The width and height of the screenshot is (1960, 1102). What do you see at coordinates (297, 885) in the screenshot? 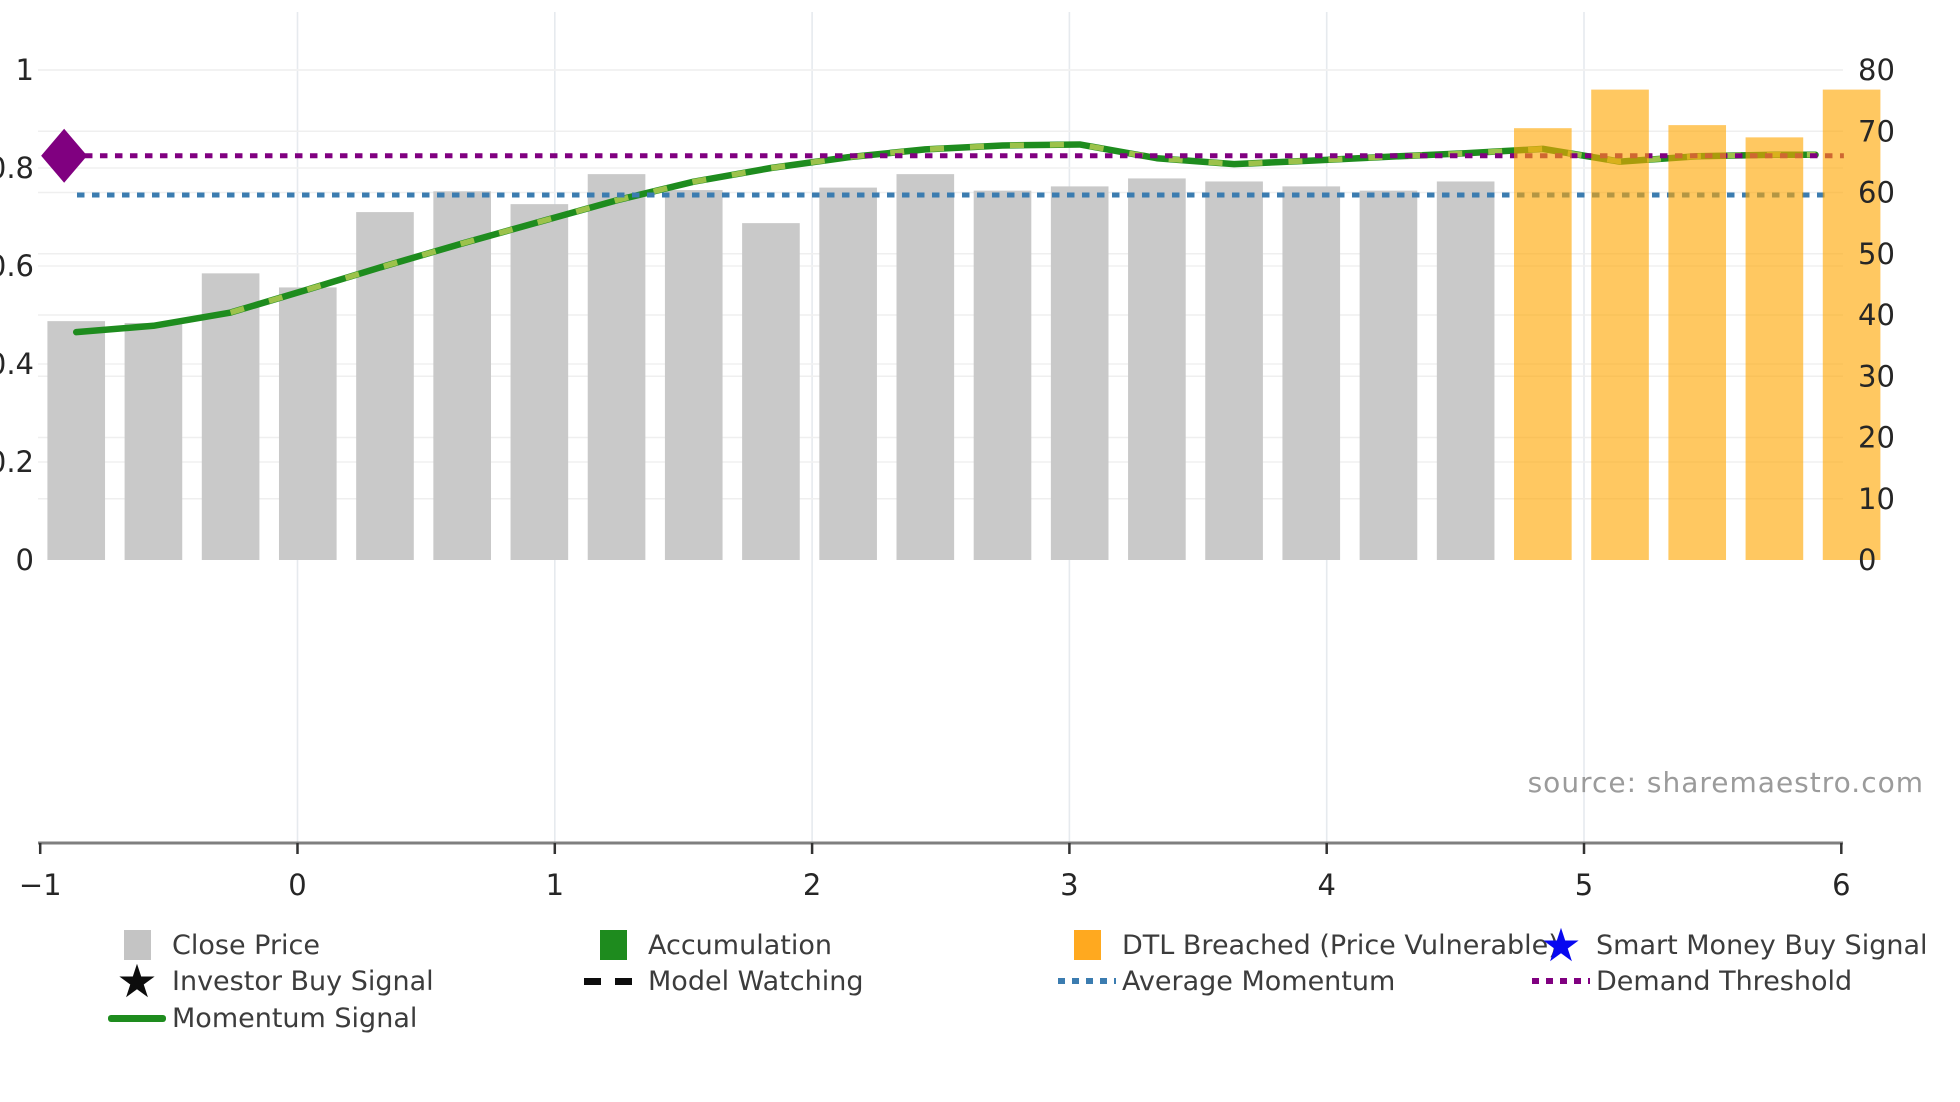
I see `x-tick-label: 0` at bounding box center [297, 885].